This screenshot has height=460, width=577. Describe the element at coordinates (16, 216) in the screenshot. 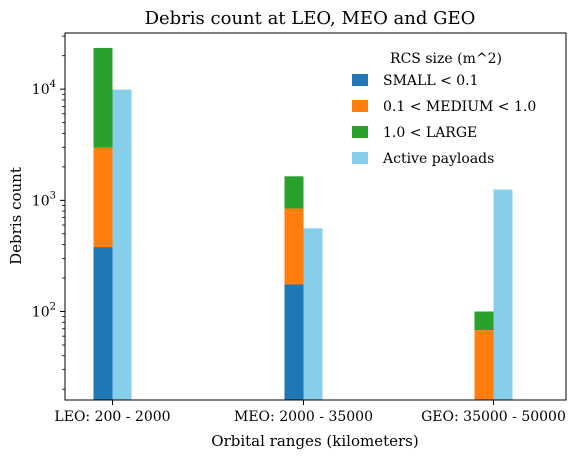

I see `y-axis-label: Debris count` at that location.